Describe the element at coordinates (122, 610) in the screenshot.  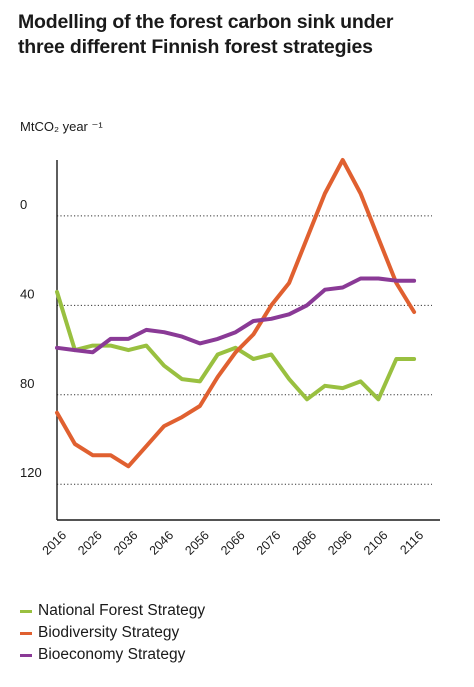
I see `legend-label-national: National Forest Strategy` at that location.